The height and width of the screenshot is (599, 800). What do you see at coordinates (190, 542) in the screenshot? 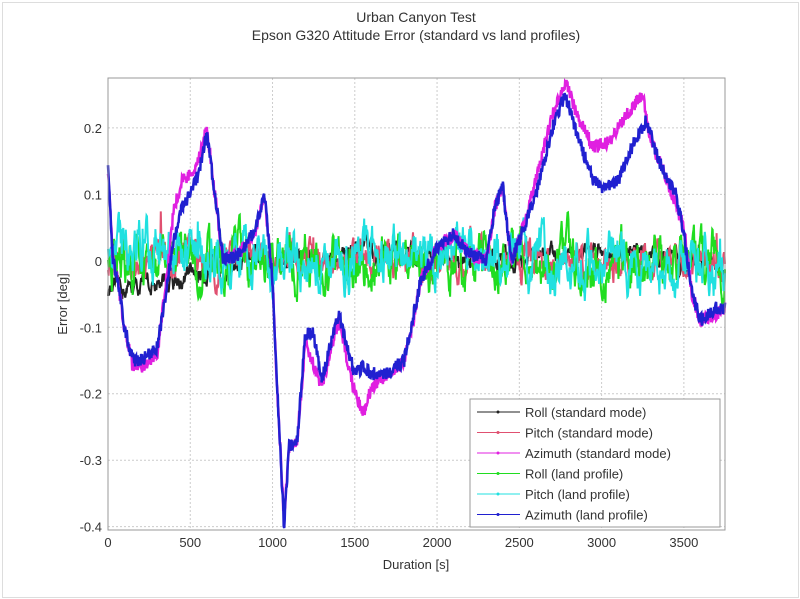
I see `x-tick-label: 500` at bounding box center [190, 542].